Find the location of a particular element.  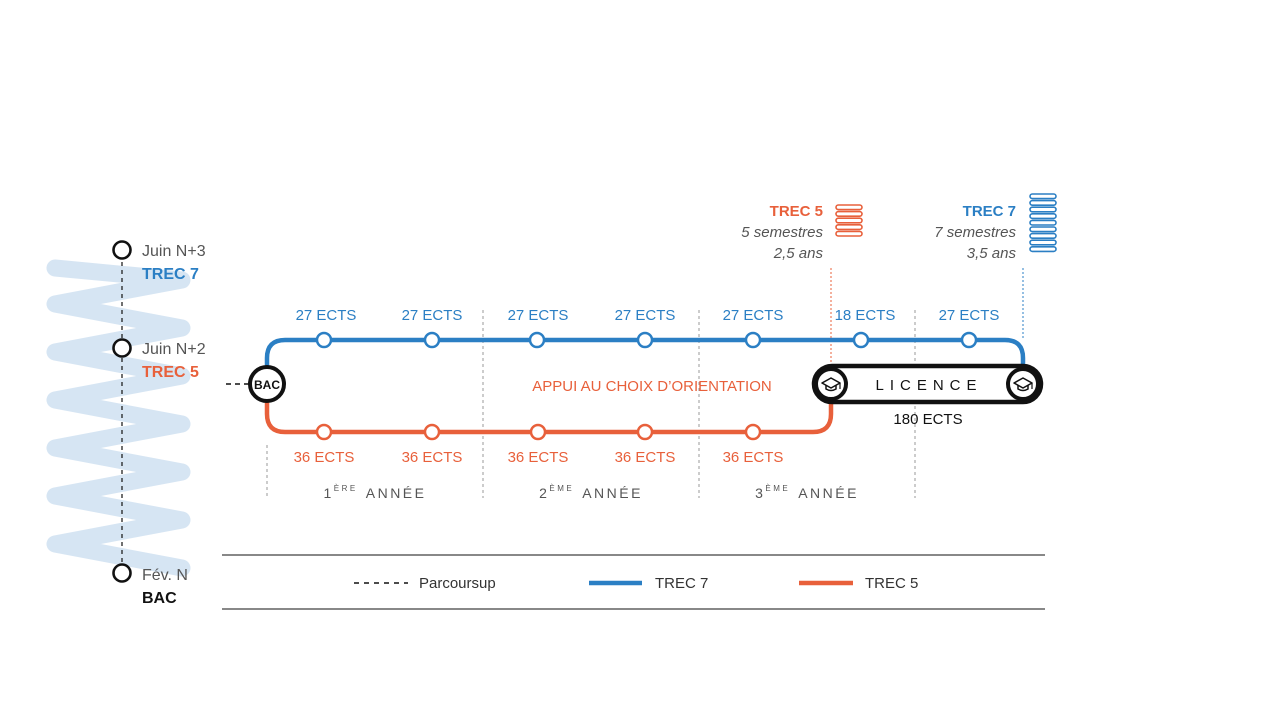

trec7-ects-label: 18 ECTS is located at coordinates (865, 315).